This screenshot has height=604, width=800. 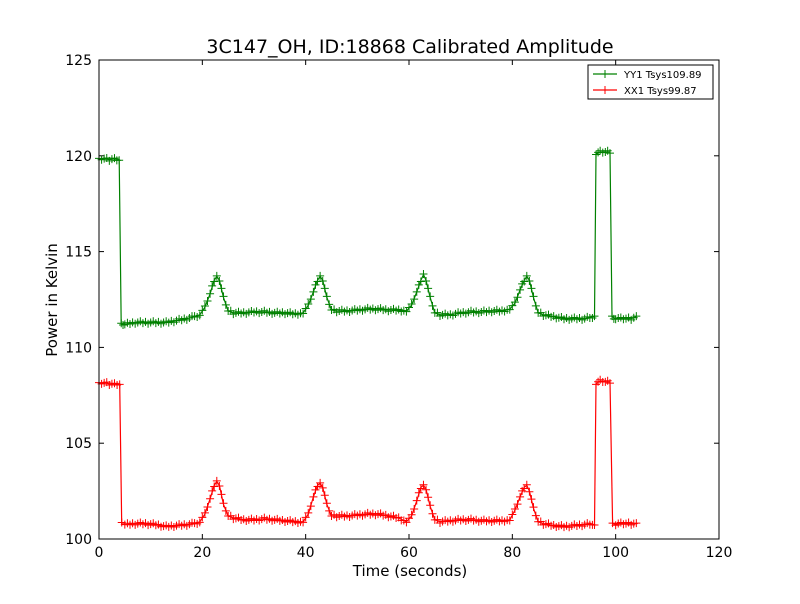 I want to click on legend-label: YY1 Tsys109.89, so click(x=662, y=75).